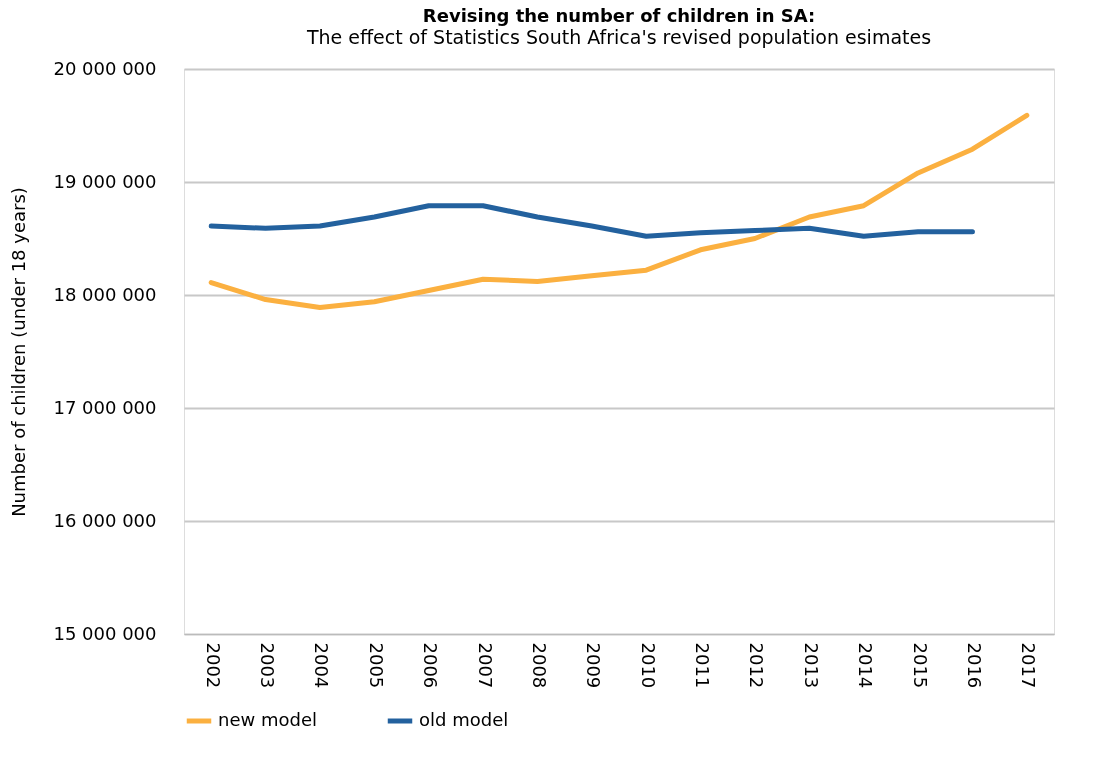 This screenshot has height=776, width=1105. I want to click on x-tick-label: 2012, so click(757, 665).